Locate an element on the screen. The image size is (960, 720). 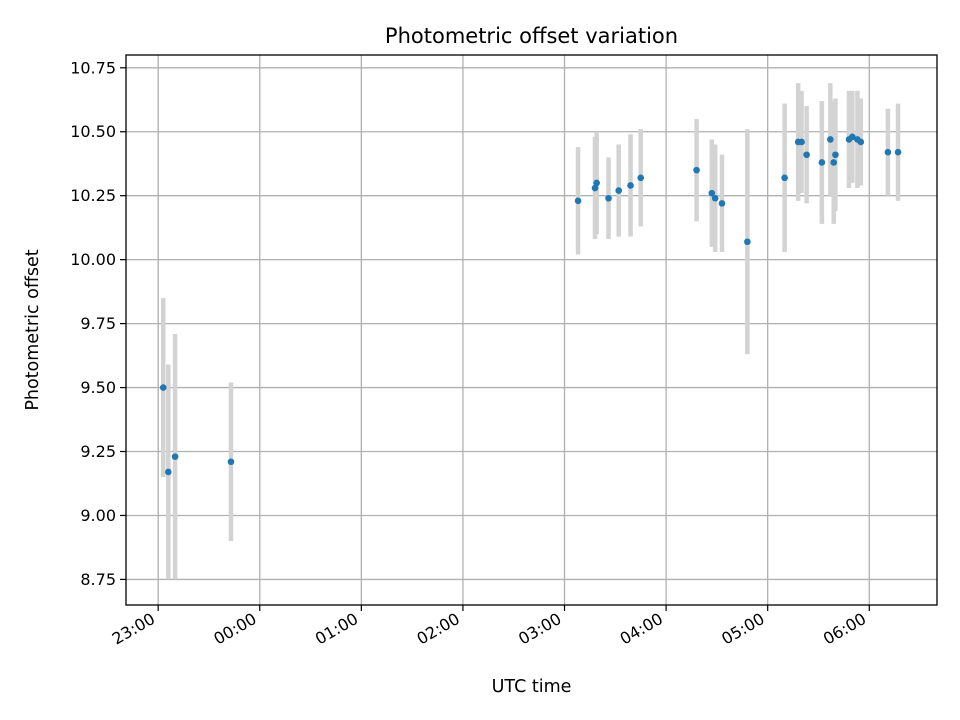
y-tick-label: 10.75 is located at coordinates (93, 67).